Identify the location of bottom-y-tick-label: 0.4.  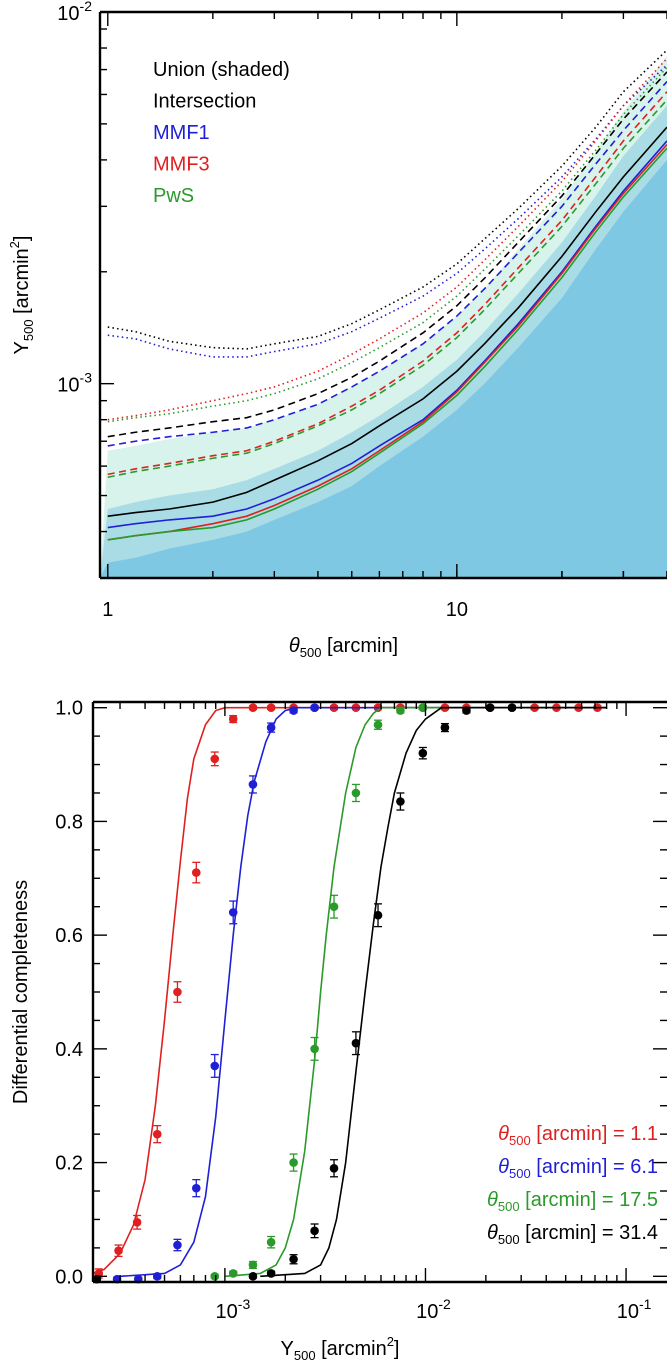
(69, 1050).